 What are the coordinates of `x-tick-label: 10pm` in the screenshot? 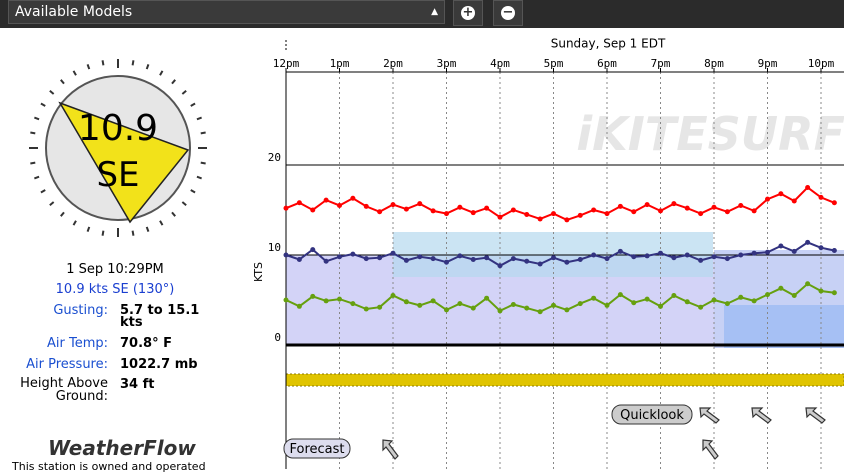 It's located at (821, 63).